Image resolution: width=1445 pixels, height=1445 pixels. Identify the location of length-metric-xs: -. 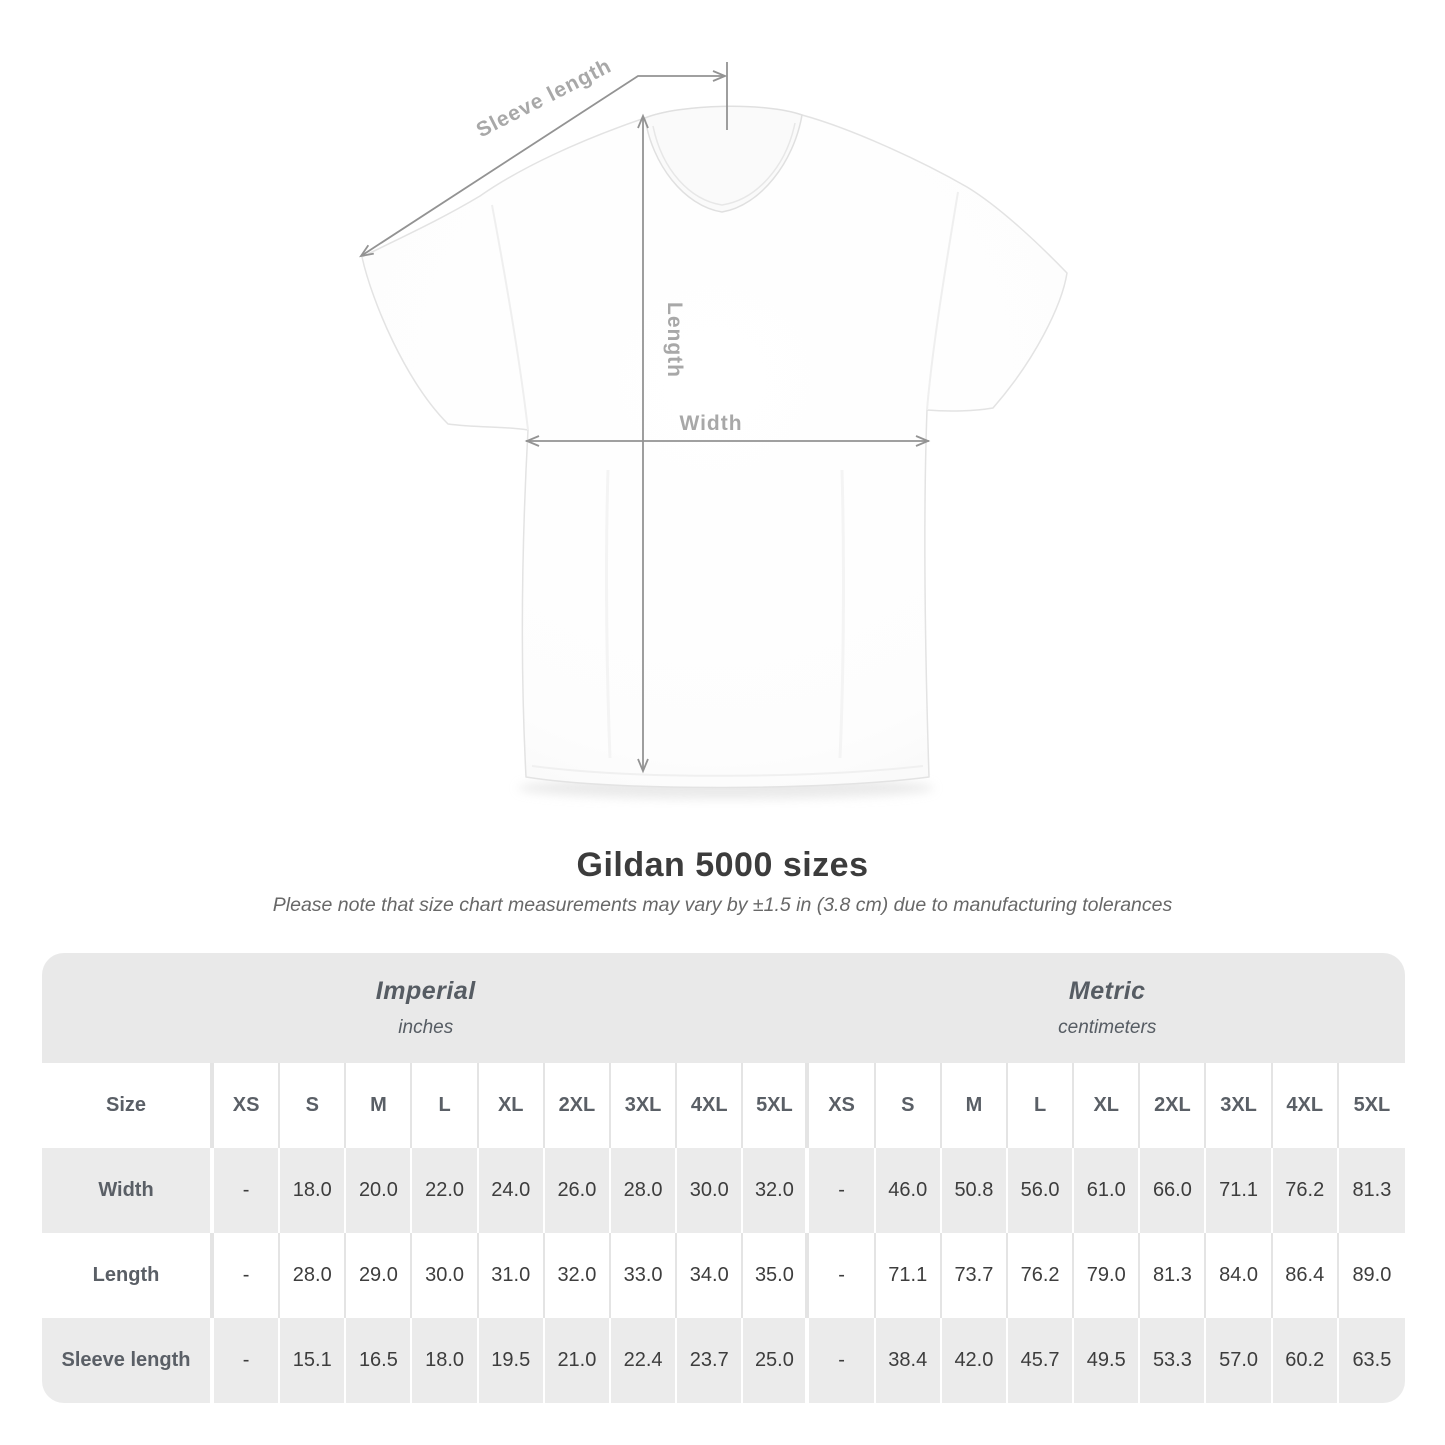
(842, 1275).